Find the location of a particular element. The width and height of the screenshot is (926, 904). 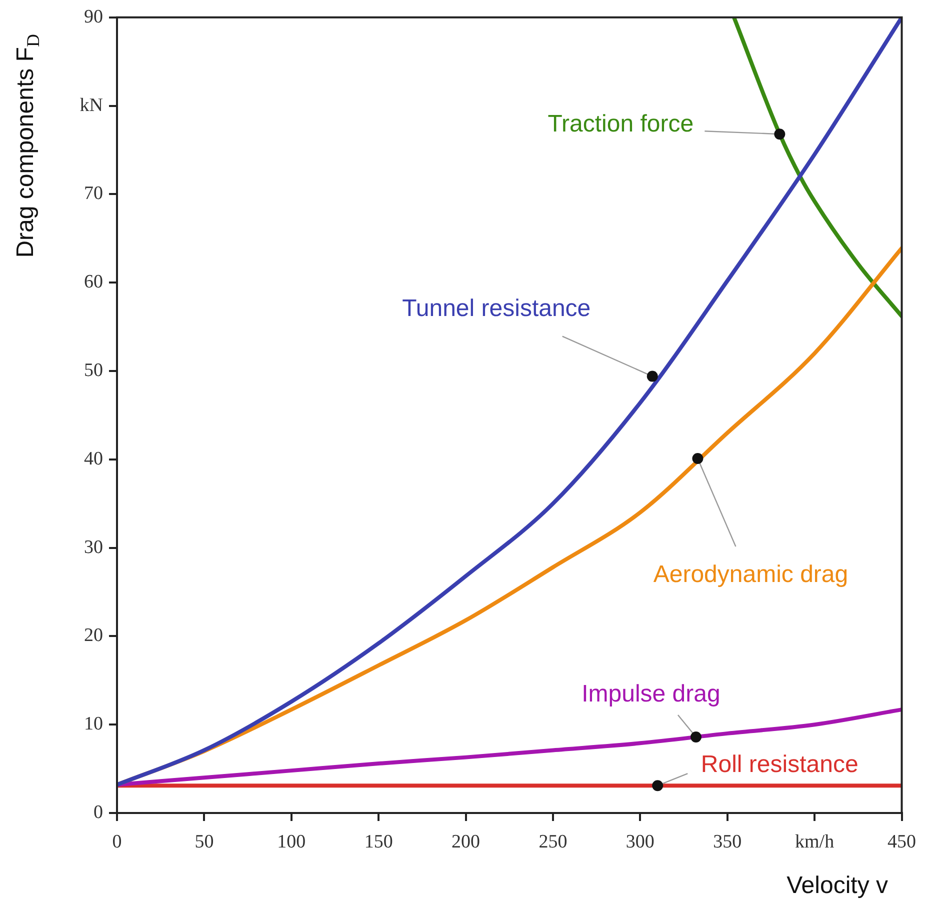

annotation: Impulse drag is located at coordinates (651, 694).